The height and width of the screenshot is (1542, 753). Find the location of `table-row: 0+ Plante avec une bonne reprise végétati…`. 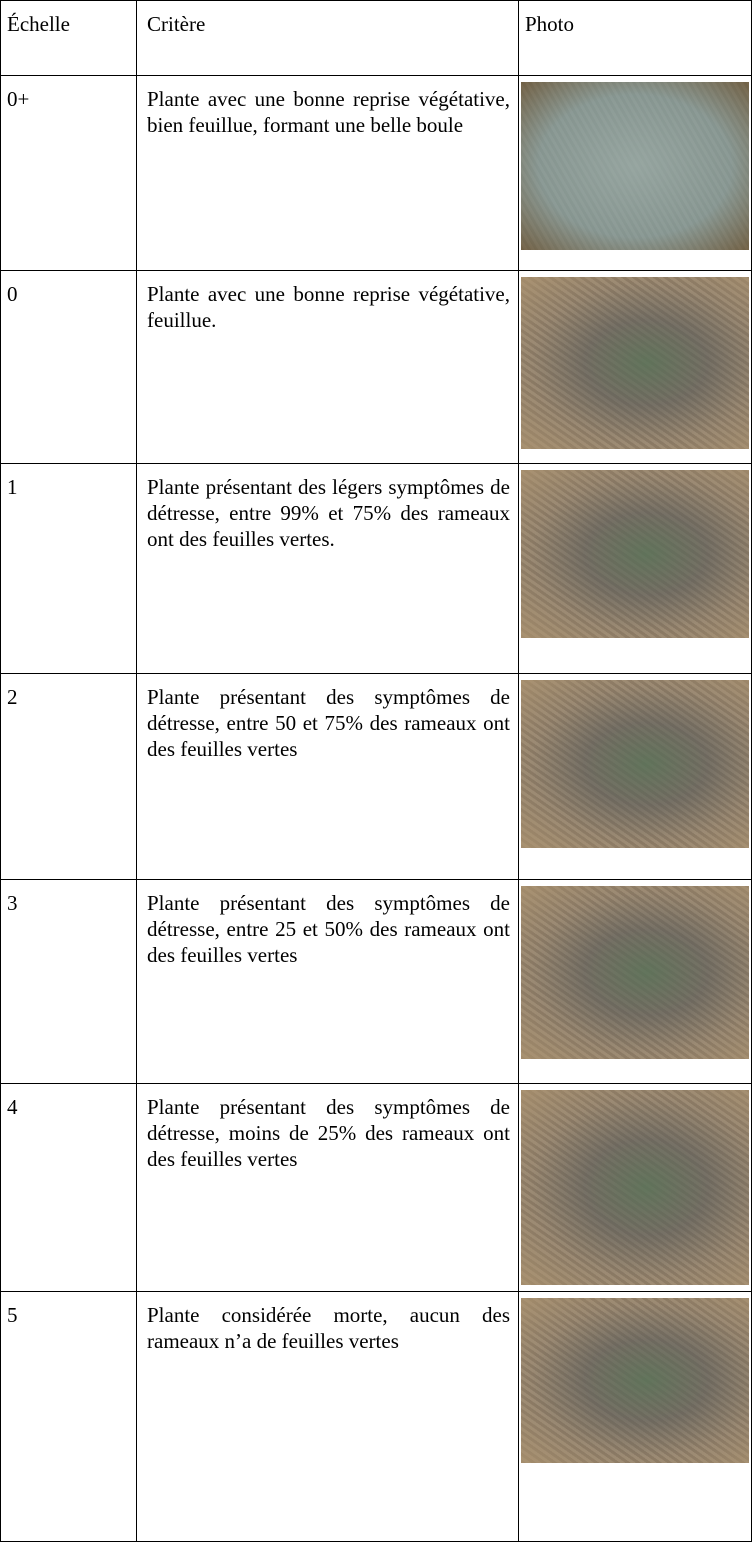

table-row: 0+ Plante avec une bonne reprise végétati… is located at coordinates (376, 173).